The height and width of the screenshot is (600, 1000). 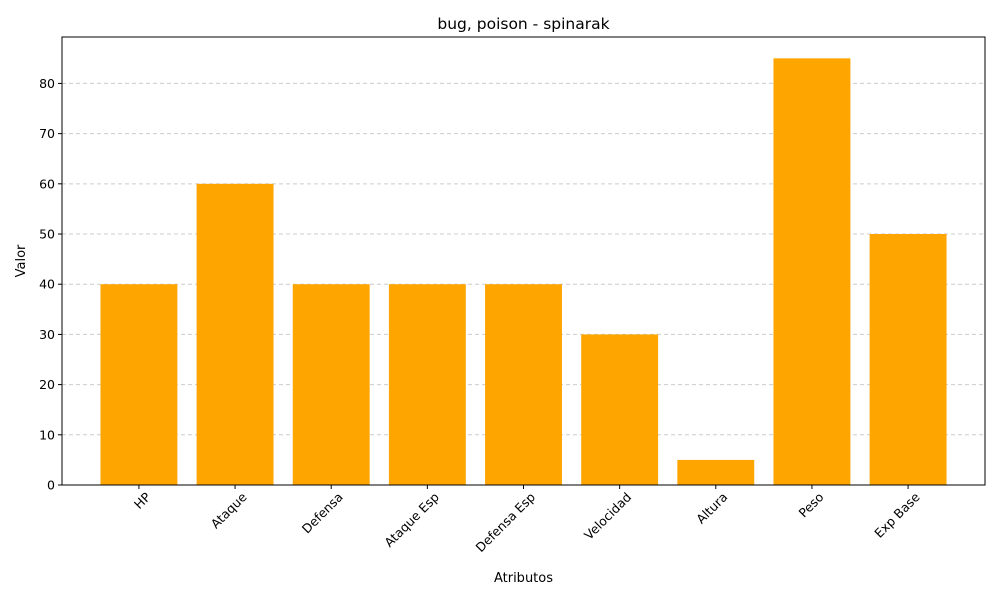 What do you see at coordinates (711, 507) in the screenshot?
I see `x-tick-label: Altura` at bounding box center [711, 507].